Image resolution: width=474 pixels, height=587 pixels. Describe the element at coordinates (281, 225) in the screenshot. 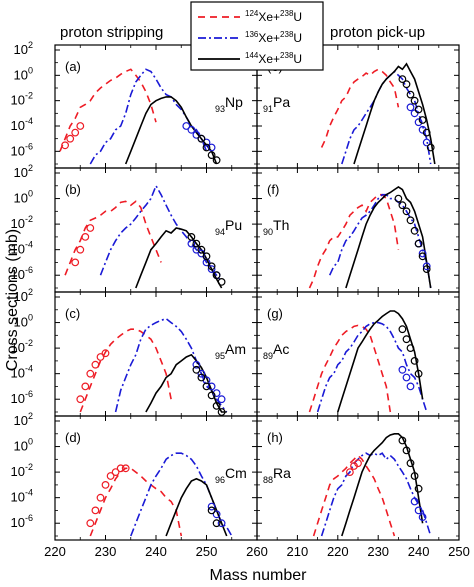

I see `element-symbol: Th` at that location.